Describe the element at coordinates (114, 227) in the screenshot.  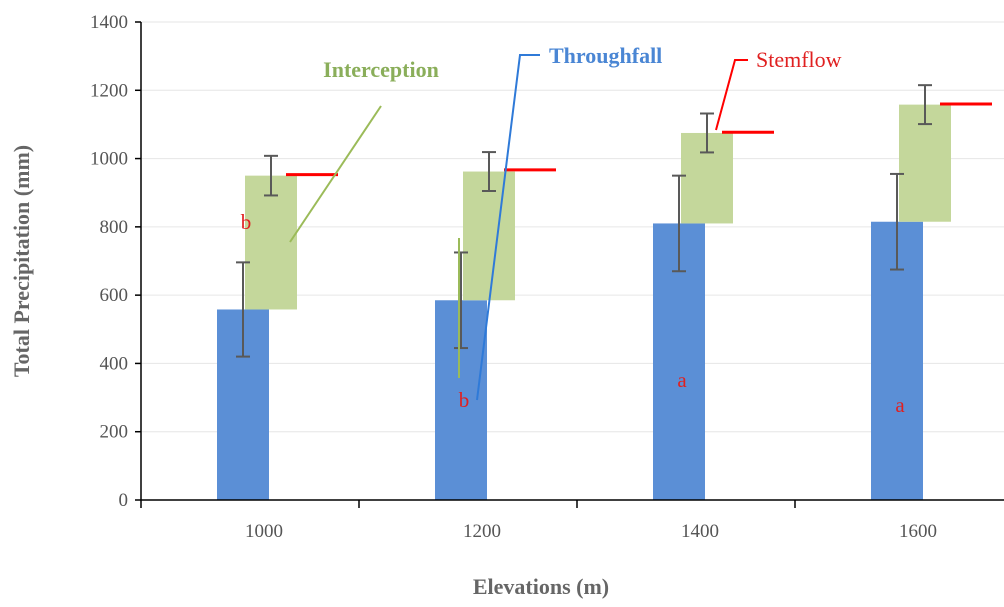
I see `y-tick-label-800: 800` at that location.